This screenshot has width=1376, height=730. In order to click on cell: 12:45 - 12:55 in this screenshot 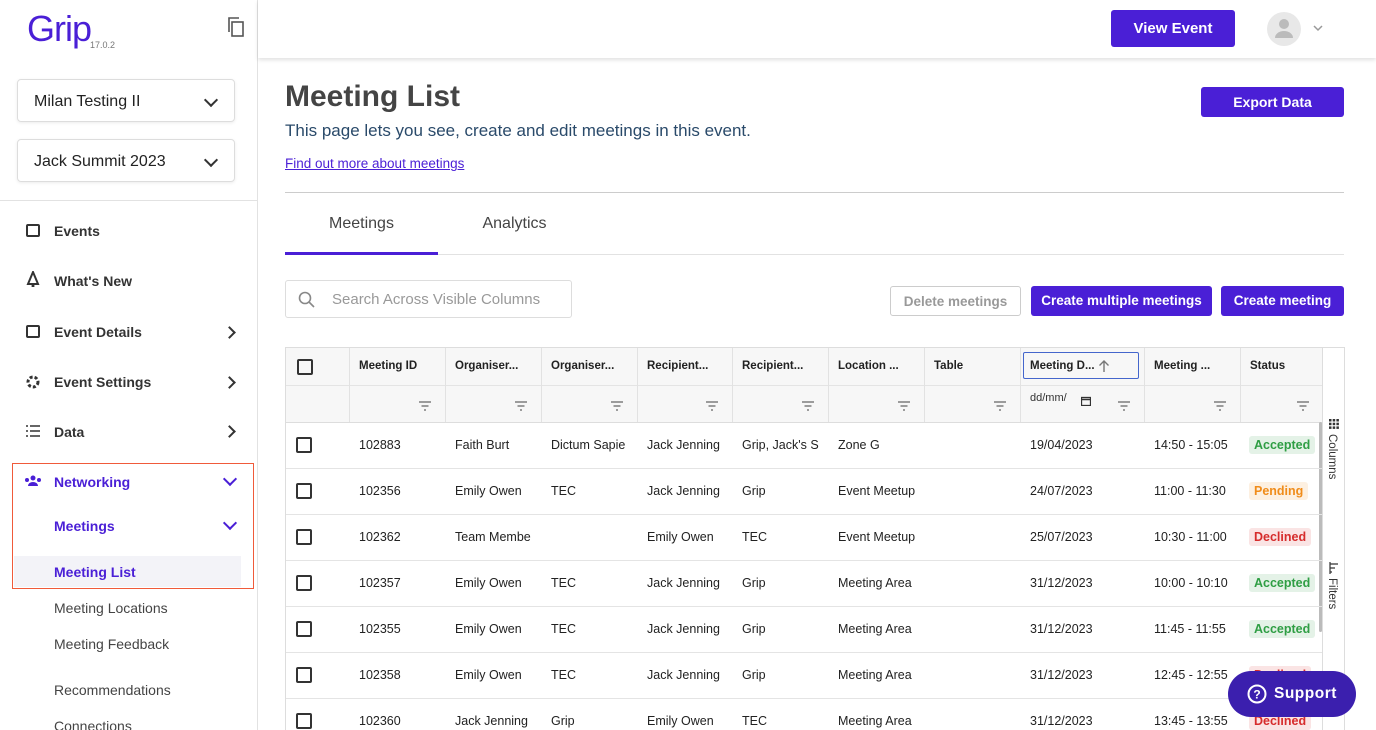, I will do `click(1195, 675)`.